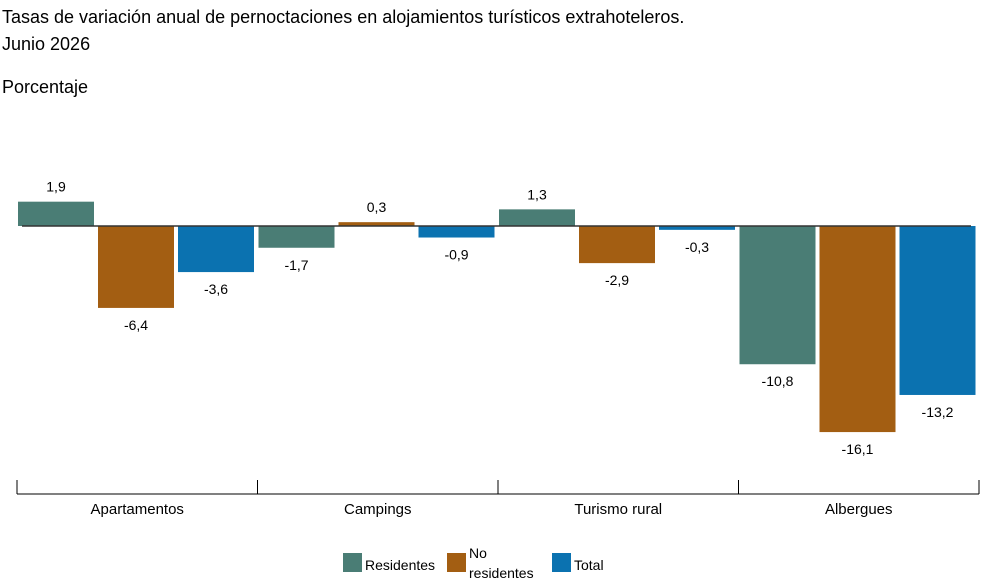  What do you see at coordinates (456, 562) in the screenshot?
I see `legend-swatch-no-residentes` at bounding box center [456, 562].